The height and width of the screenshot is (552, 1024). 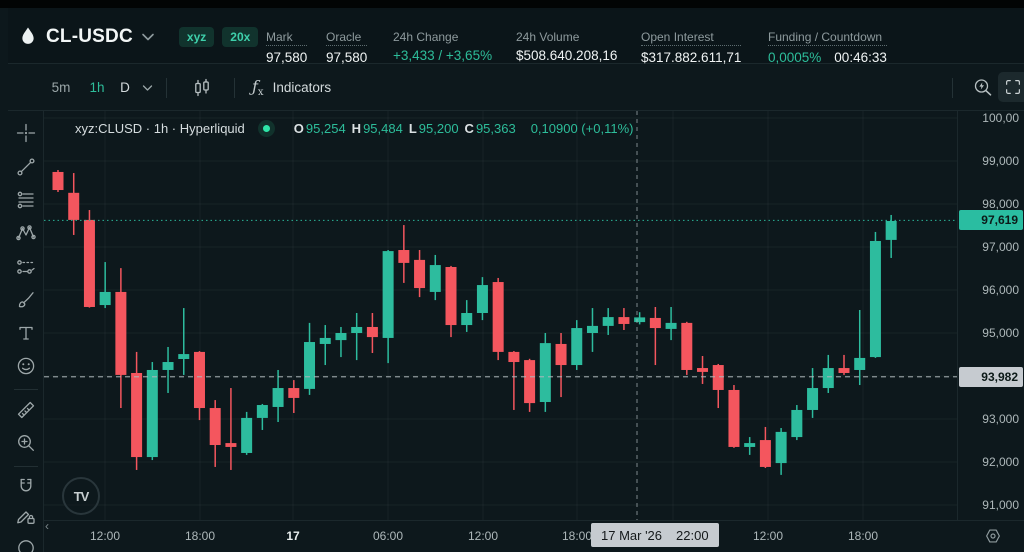 I want to click on ohlc-key: H, so click(x=356, y=128).